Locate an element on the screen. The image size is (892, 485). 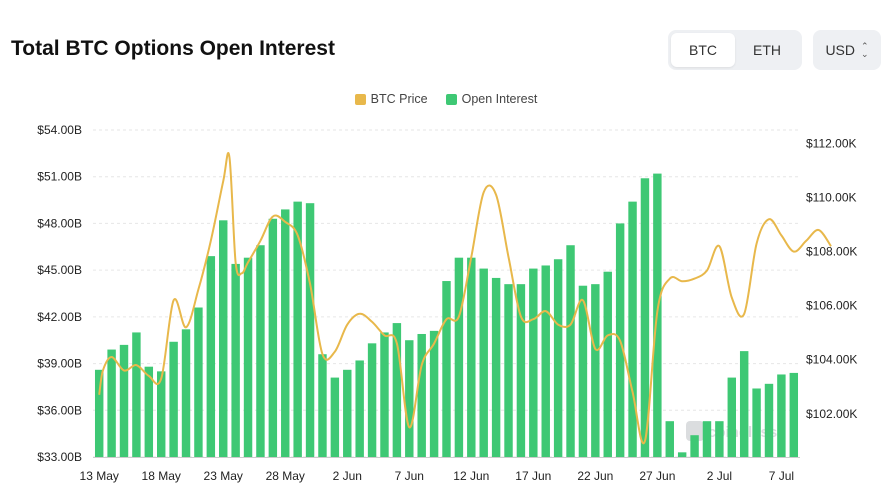
y-left-tick-label: $51.00B is located at coordinates (59, 177).